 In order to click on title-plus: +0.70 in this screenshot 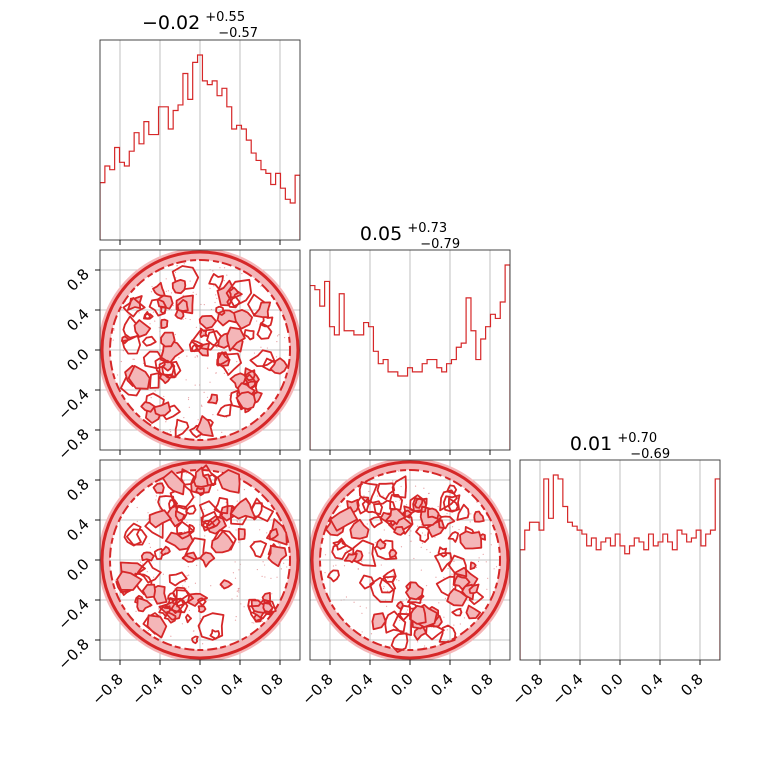, I will do `click(637, 438)`.